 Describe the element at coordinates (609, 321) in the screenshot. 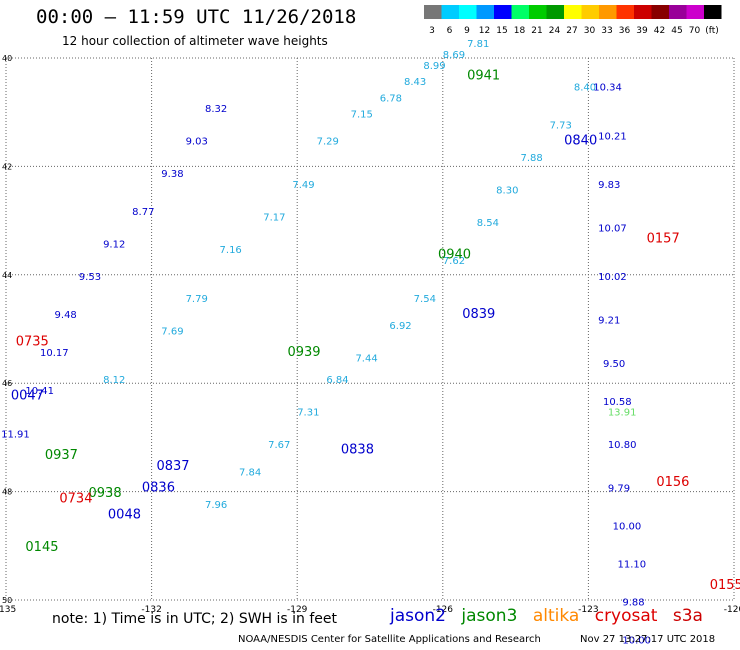

I see `data-point-label: 9.21` at that location.